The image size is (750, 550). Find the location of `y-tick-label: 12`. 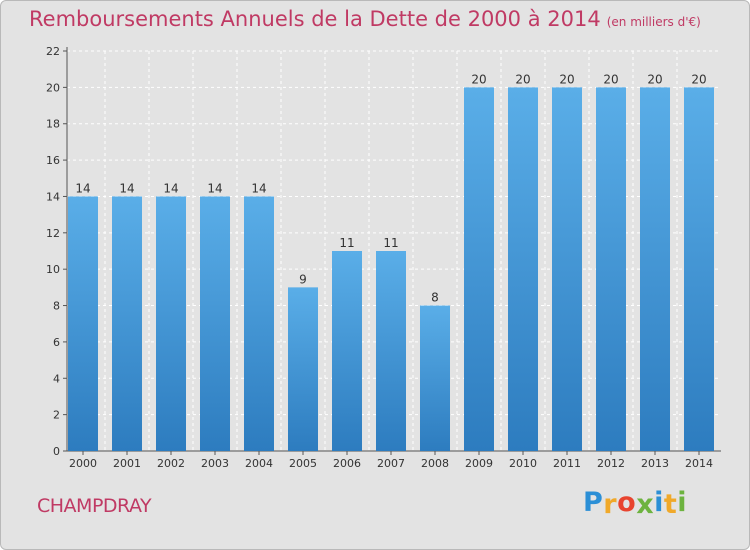

y-tick-label: 12 is located at coordinates (53, 233).